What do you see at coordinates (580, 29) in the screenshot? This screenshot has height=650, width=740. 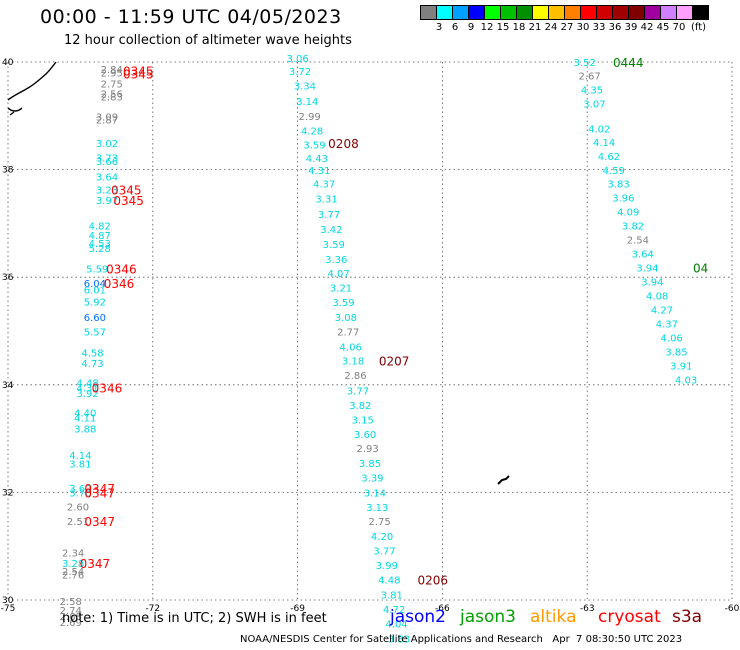 I see `color-scale-labels: 3 6 9 12 15 18 21 24 27 30 33 36 39 42 45 70 (ft)` at bounding box center [580, 29].